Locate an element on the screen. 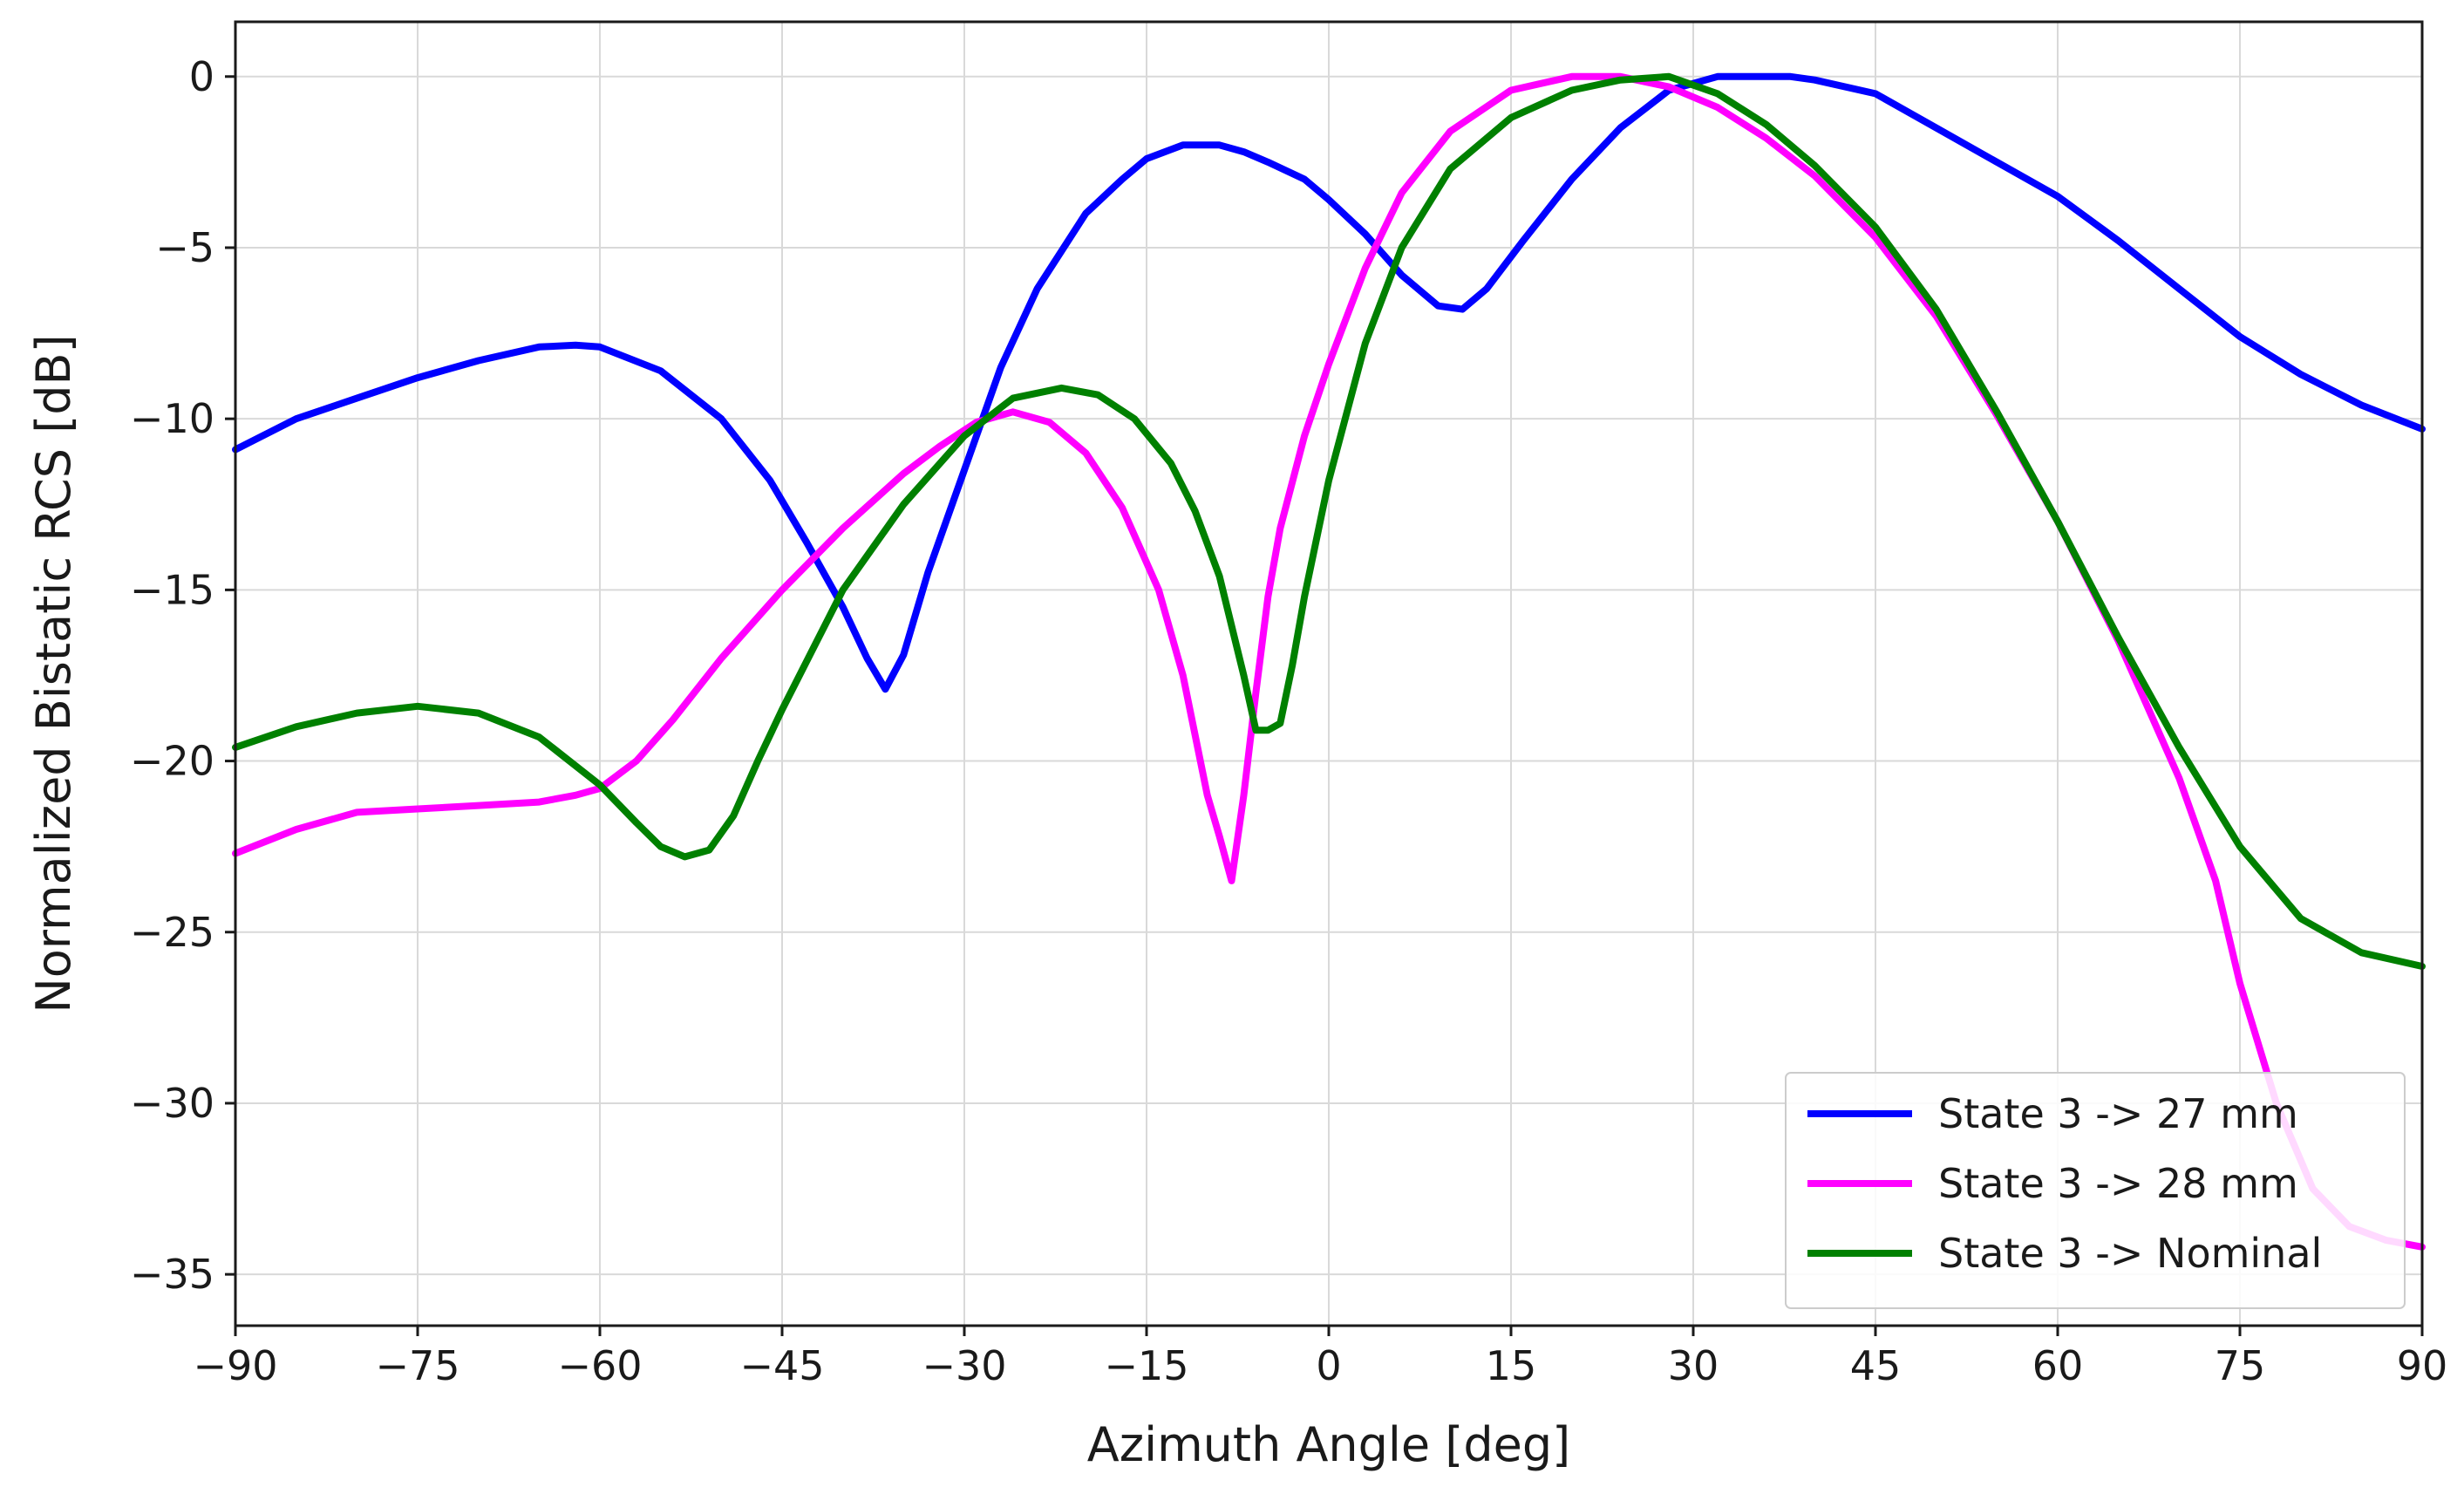 This screenshot has width=2464, height=1494. x-tick-label: −45 is located at coordinates (781, 1365).